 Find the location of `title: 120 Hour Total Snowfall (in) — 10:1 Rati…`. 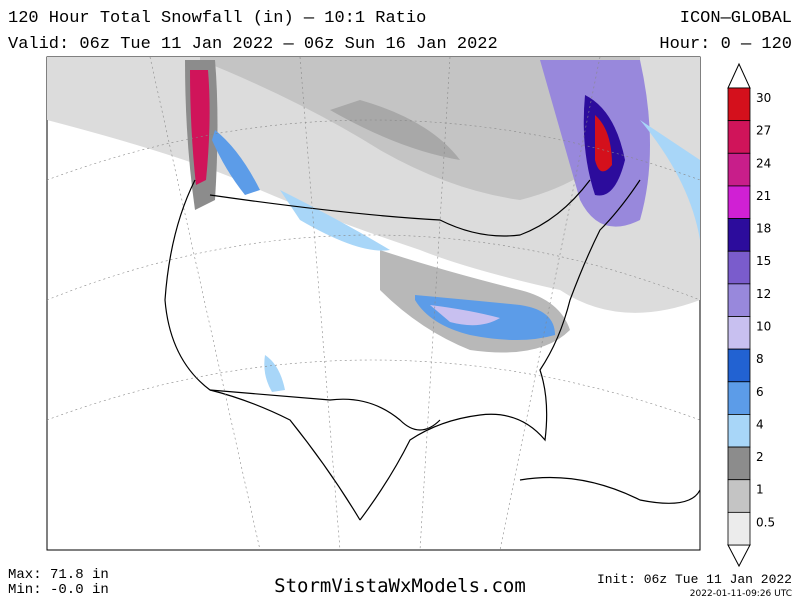

title: 120 Hour Total Snowfall (in) — 10:1 Rati… is located at coordinates (217, 18).